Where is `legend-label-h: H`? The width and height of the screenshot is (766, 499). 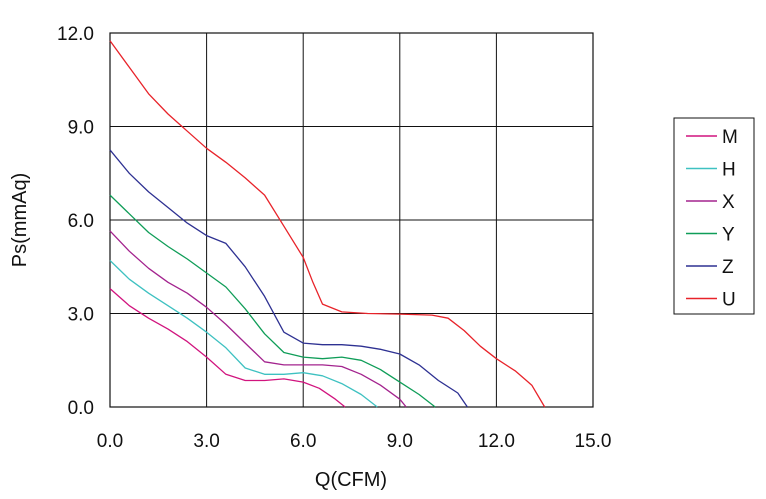 legend-label-h: H is located at coordinates (729, 170).